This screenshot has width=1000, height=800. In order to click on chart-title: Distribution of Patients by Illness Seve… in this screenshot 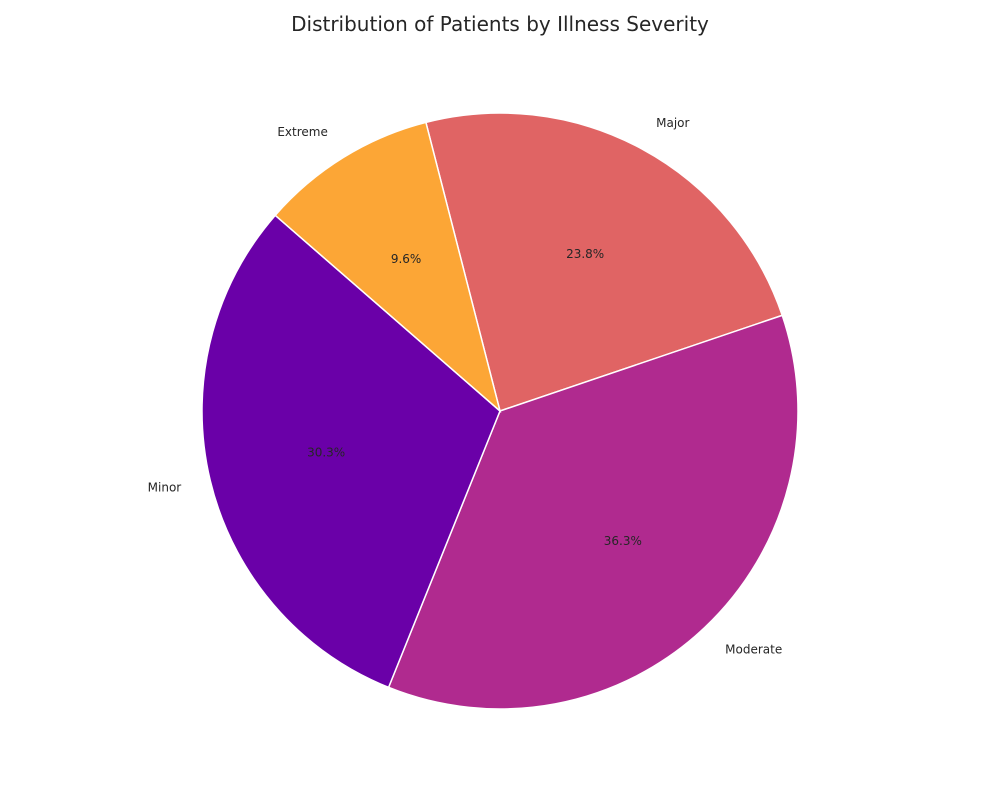, I will do `click(500, 24)`.